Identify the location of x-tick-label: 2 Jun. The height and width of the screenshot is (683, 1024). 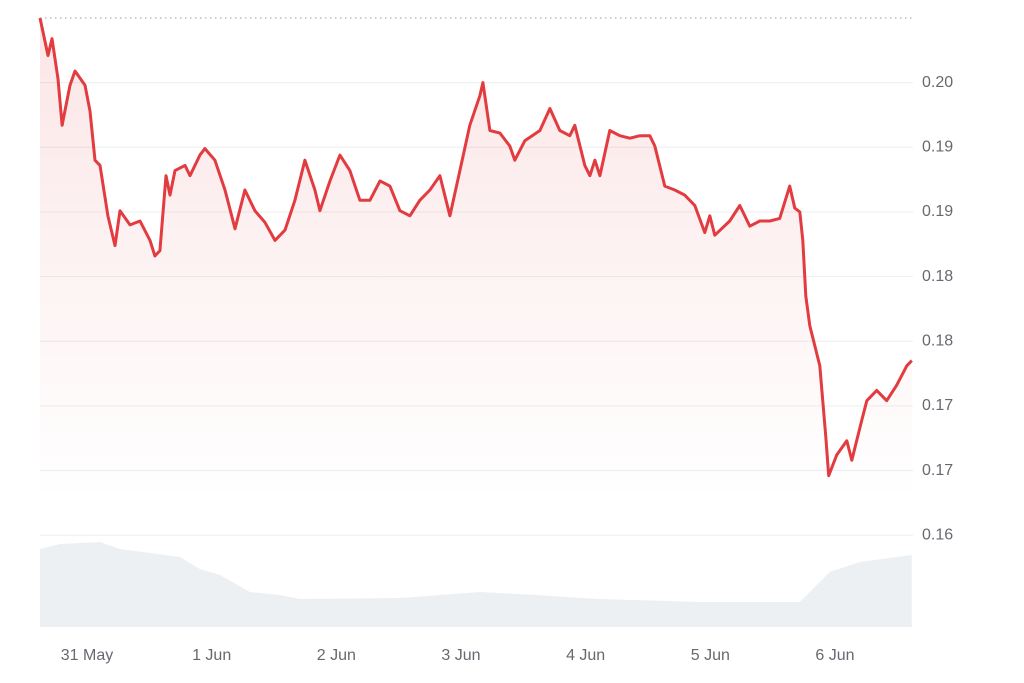
(336, 655).